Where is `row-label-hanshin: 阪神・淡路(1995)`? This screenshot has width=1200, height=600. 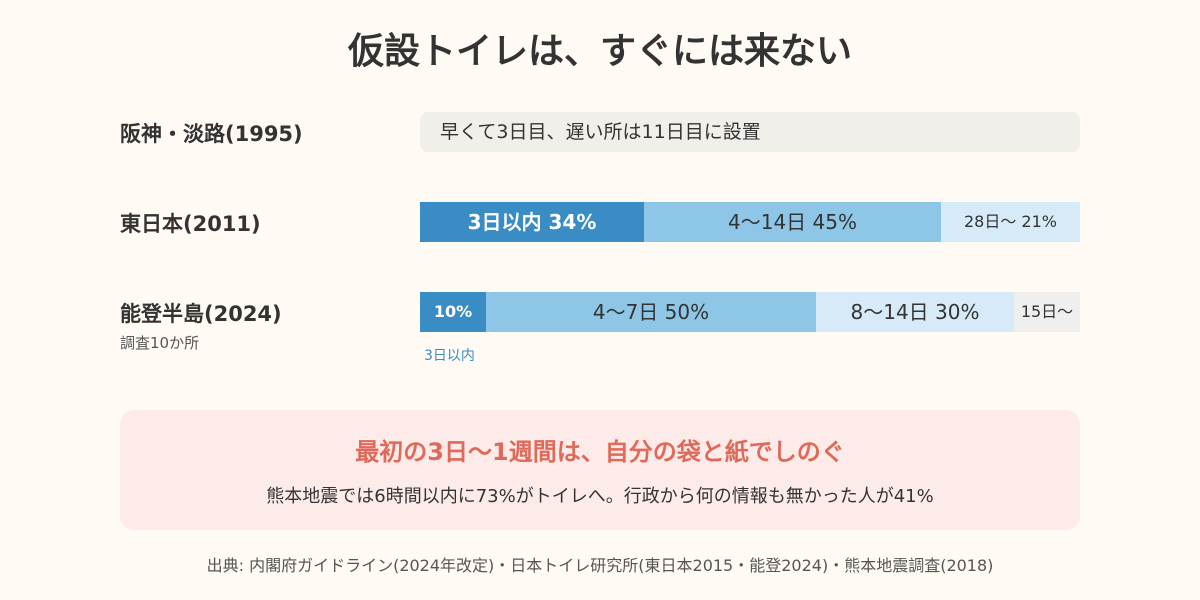
row-label-hanshin: 阪神・淡路(1995) is located at coordinates (211, 134).